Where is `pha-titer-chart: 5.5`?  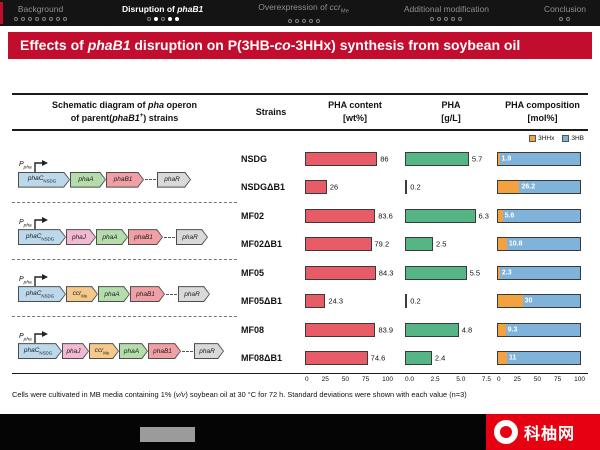 pha-titer-chart: 5.5 is located at coordinates (451, 272).